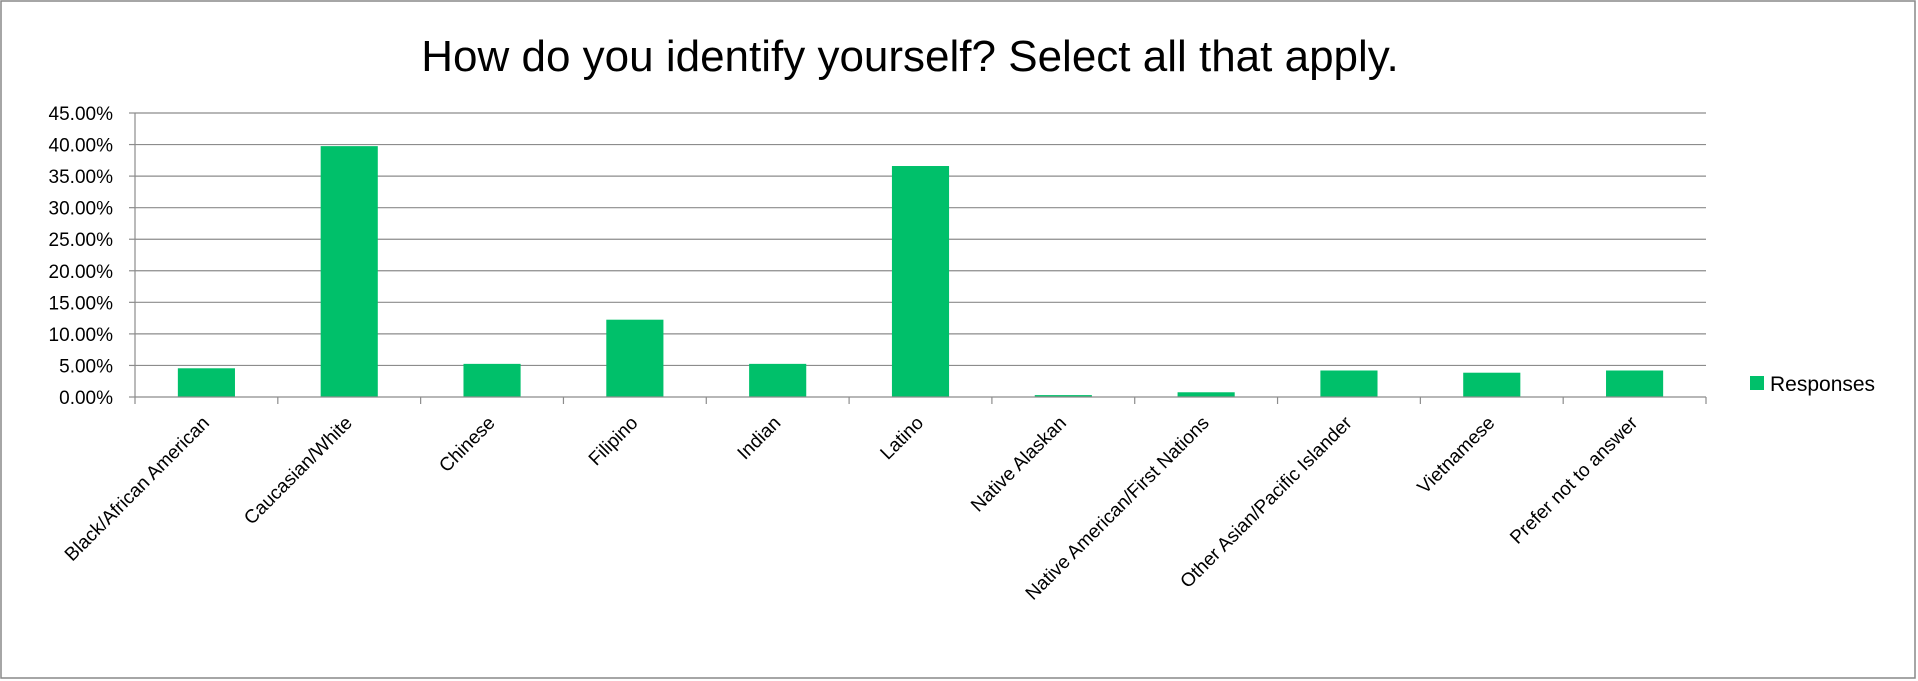  Describe the element at coordinates (1757, 383) in the screenshot. I see `legend-swatch-responses` at that location.